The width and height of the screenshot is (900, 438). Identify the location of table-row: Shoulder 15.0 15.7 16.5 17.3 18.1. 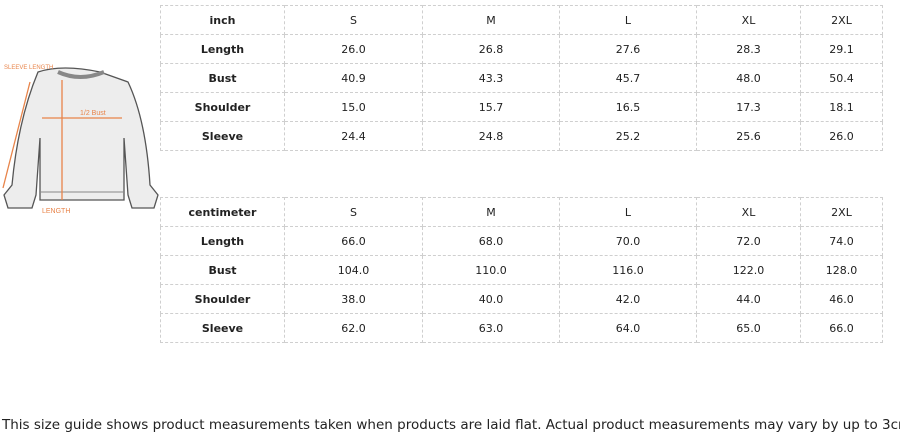
(521, 107).